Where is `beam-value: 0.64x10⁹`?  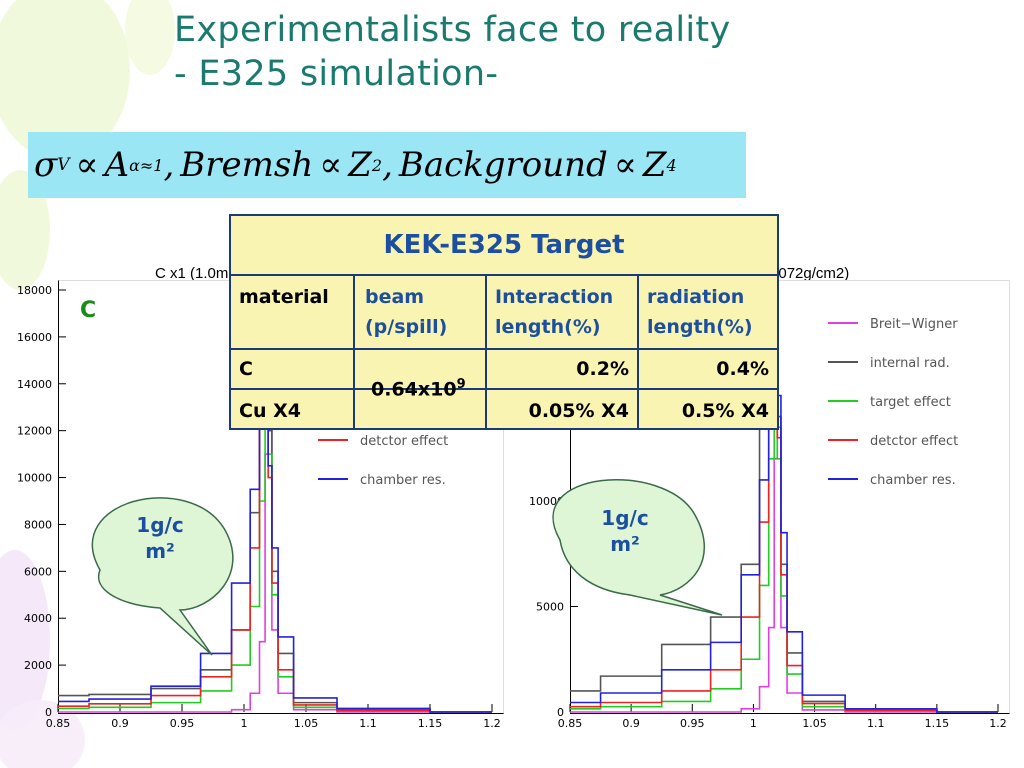 beam-value: 0.64x10⁹ is located at coordinates (418, 387).